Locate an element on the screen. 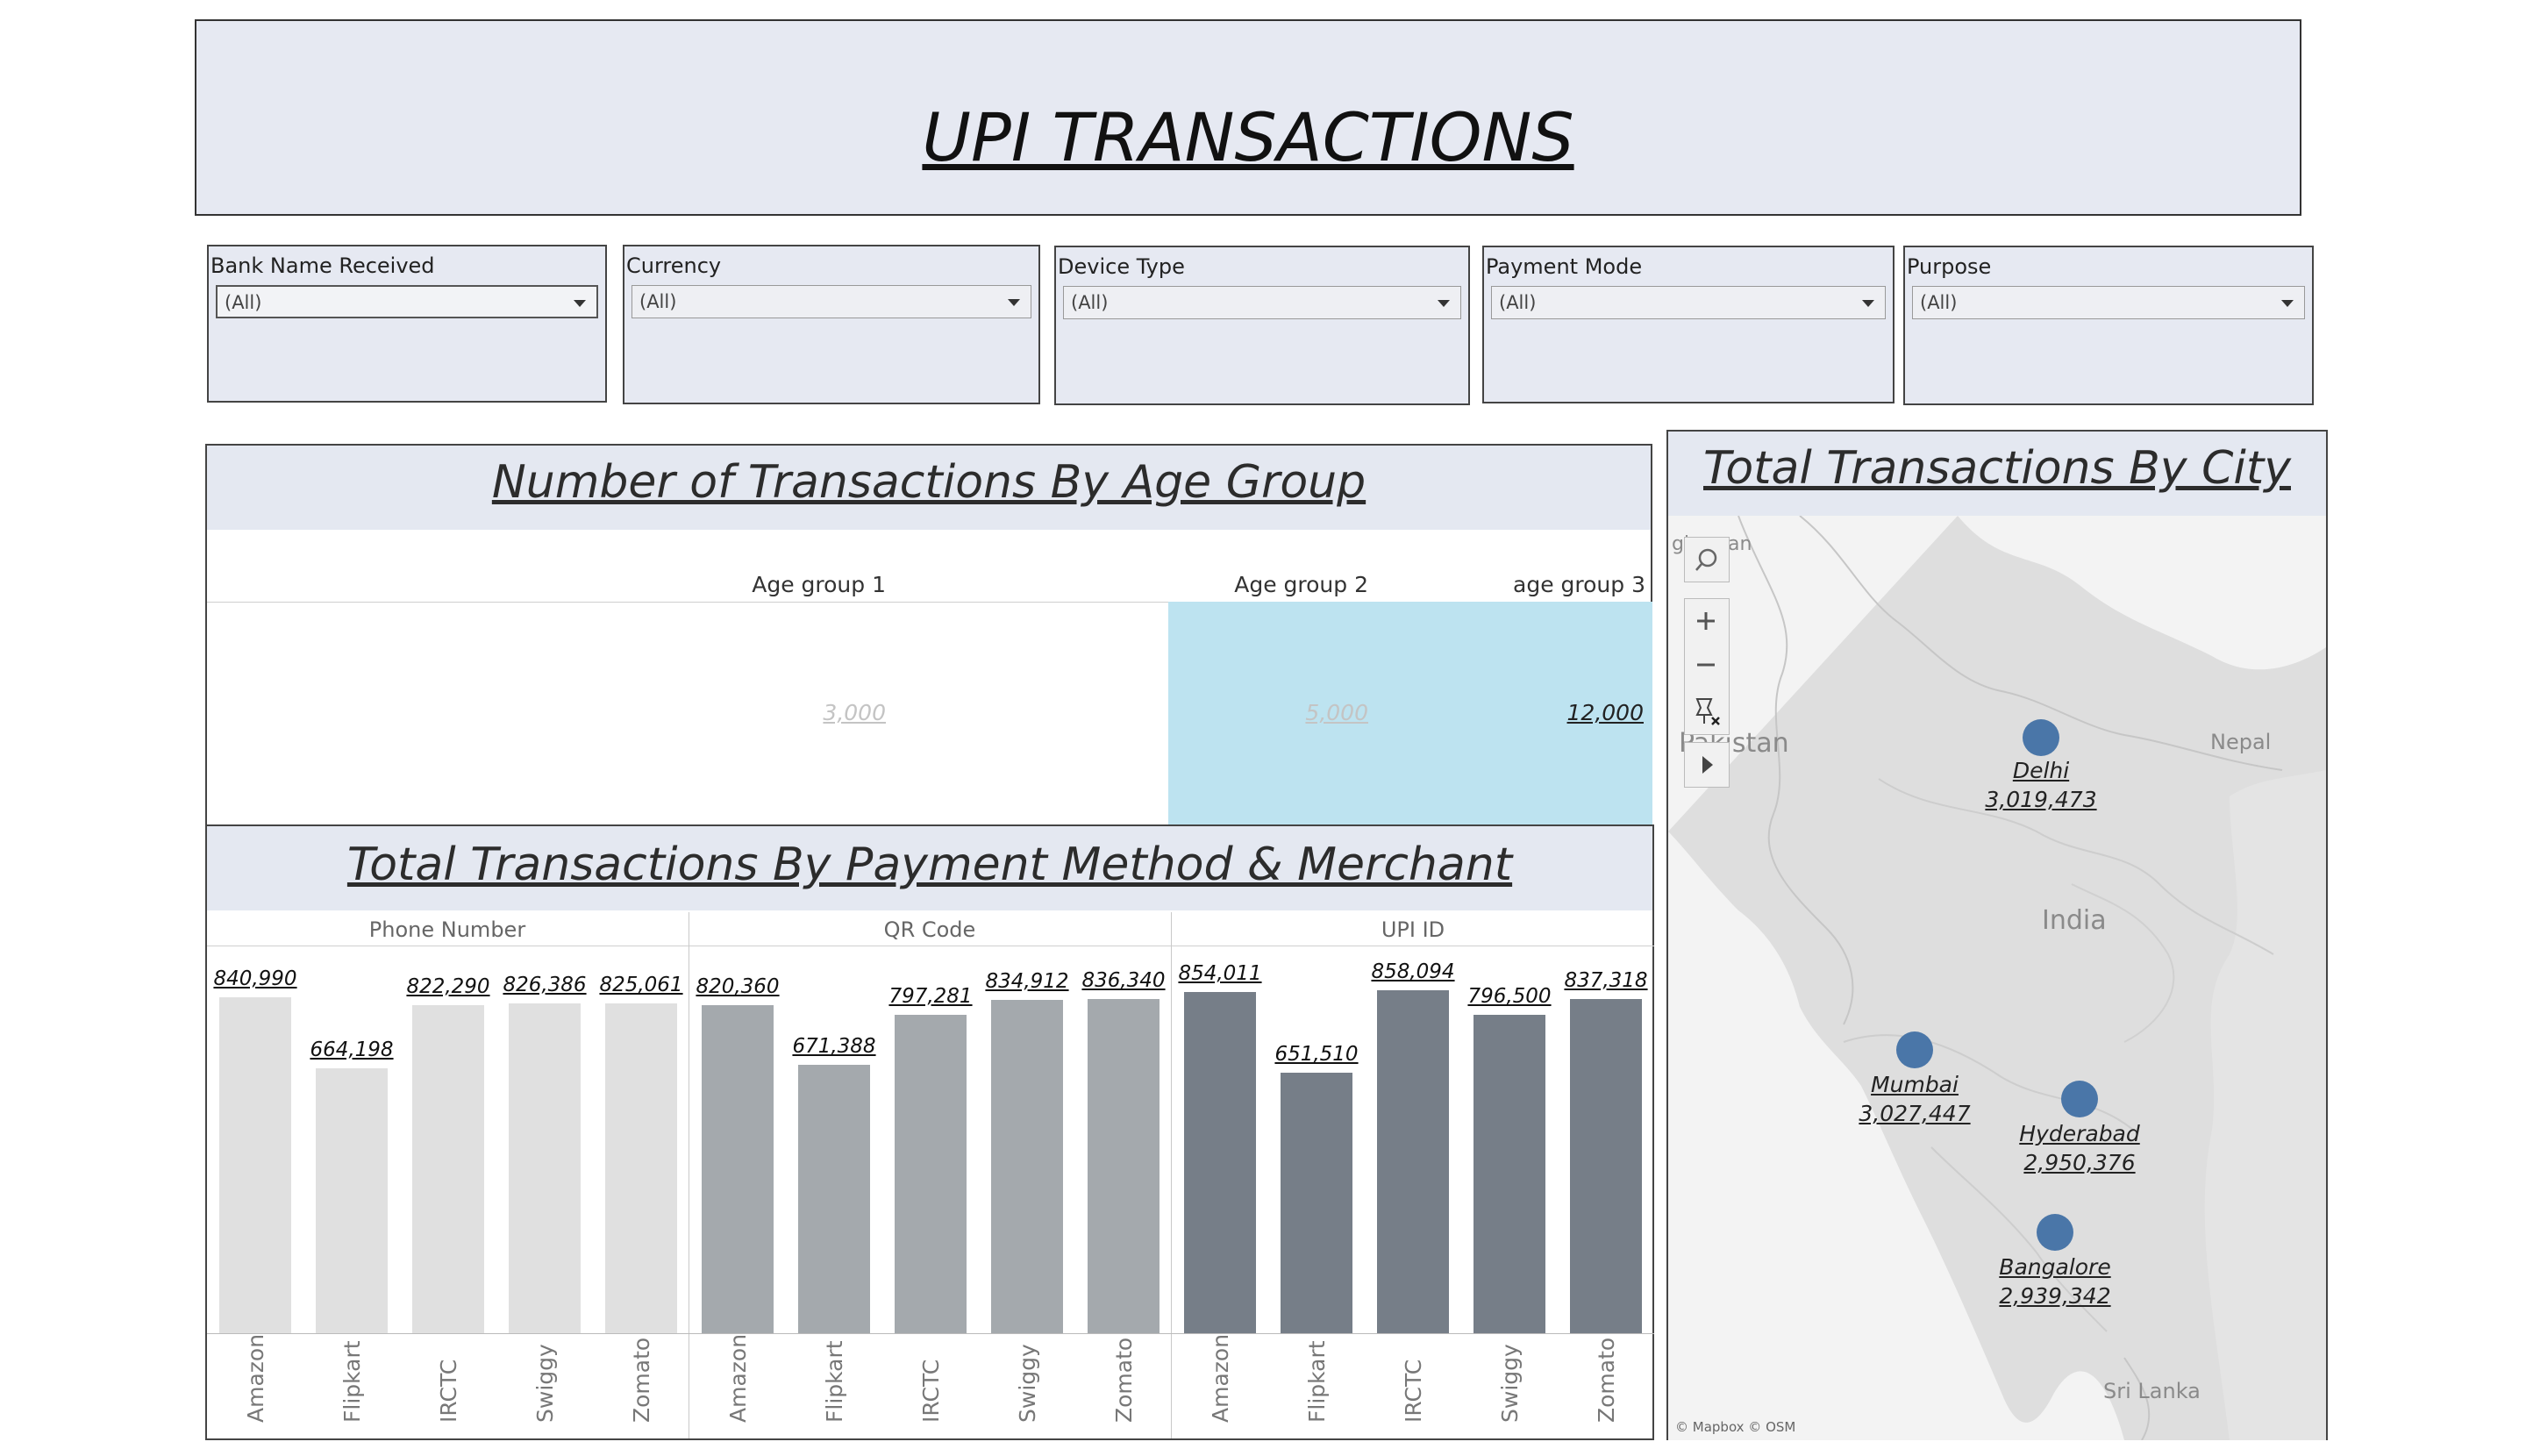 This screenshot has height=1456, width=2526. bar-qr-code-flipkart is located at coordinates (834, 1199).